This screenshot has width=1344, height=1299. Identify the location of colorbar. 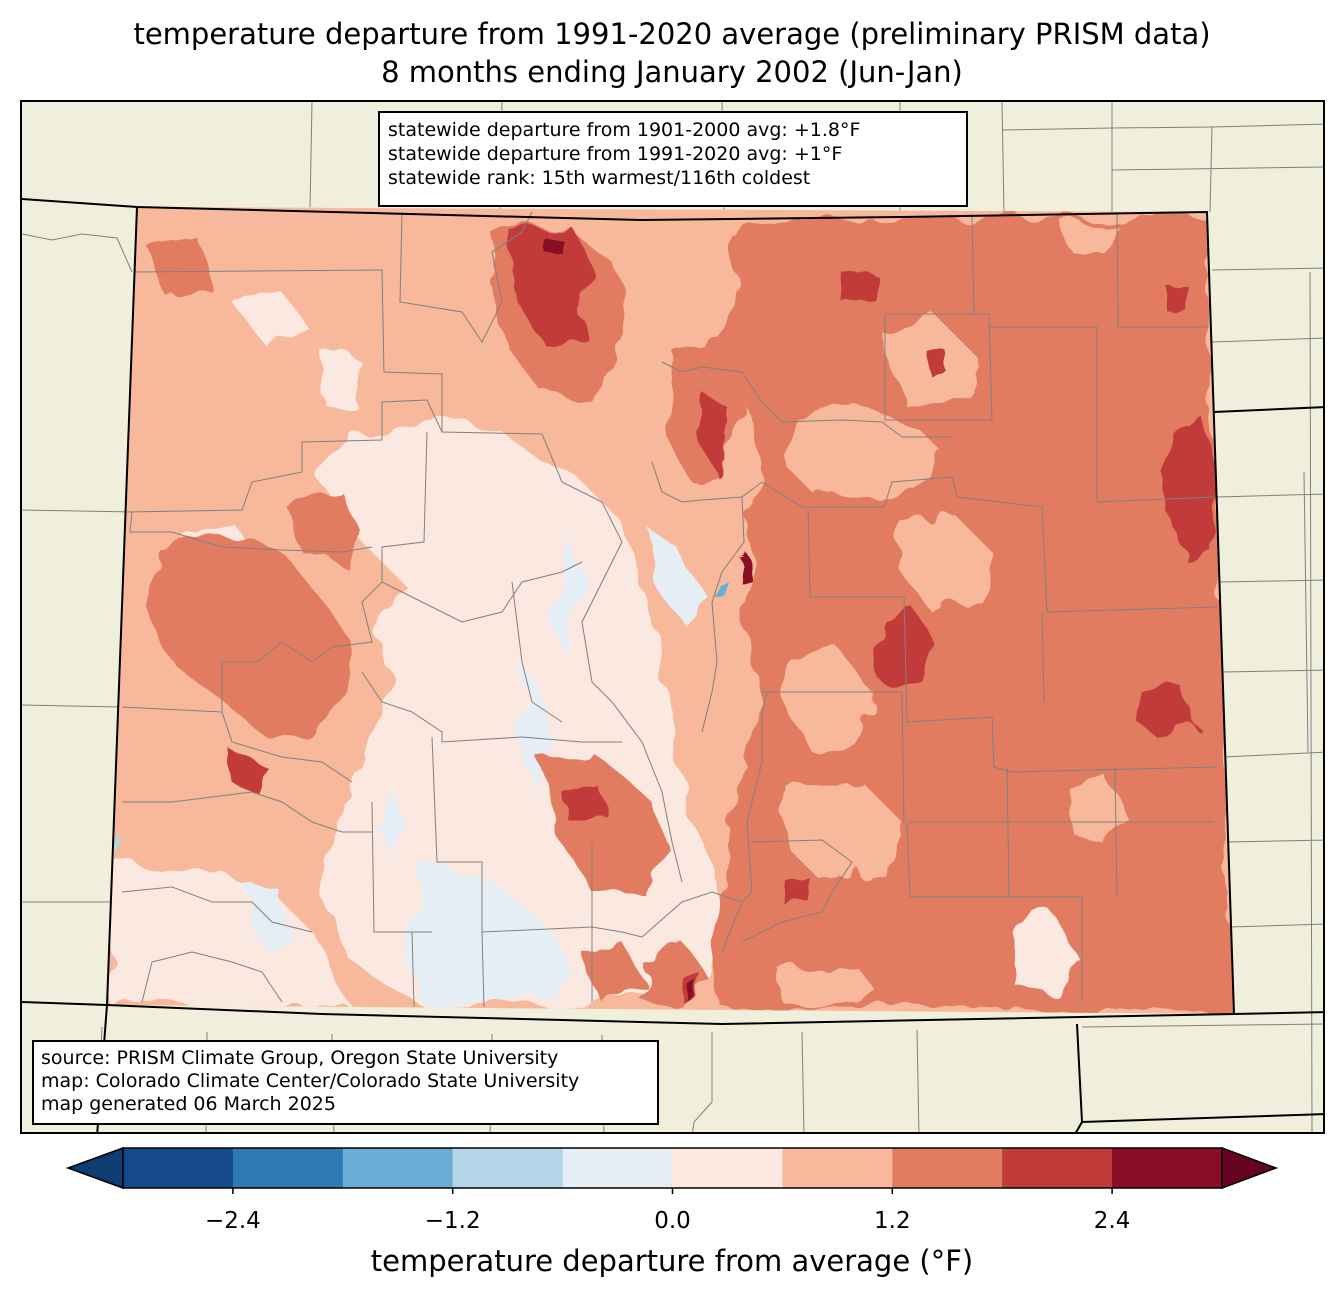
(672, 1170).